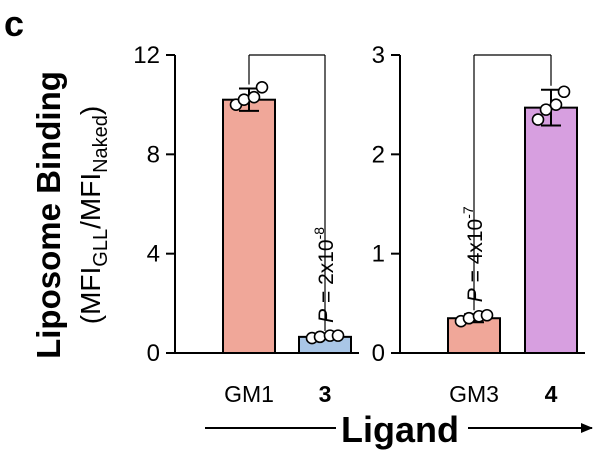 This screenshot has width=598, height=457. What do you see at coordinates (153, 154) in the screenshot?
I see `y-tick-label-8: 8` at bounding box center [153, 154].